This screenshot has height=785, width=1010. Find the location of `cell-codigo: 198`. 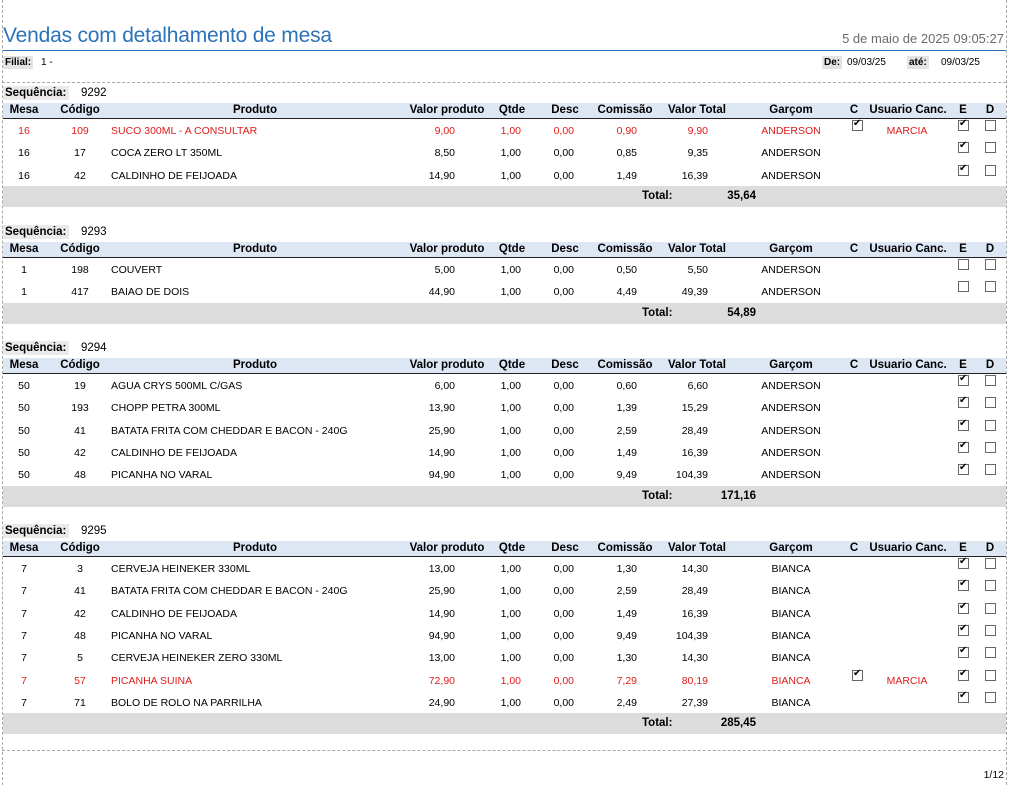

cell-codigo: 198 is located at coordinates (80, 270).